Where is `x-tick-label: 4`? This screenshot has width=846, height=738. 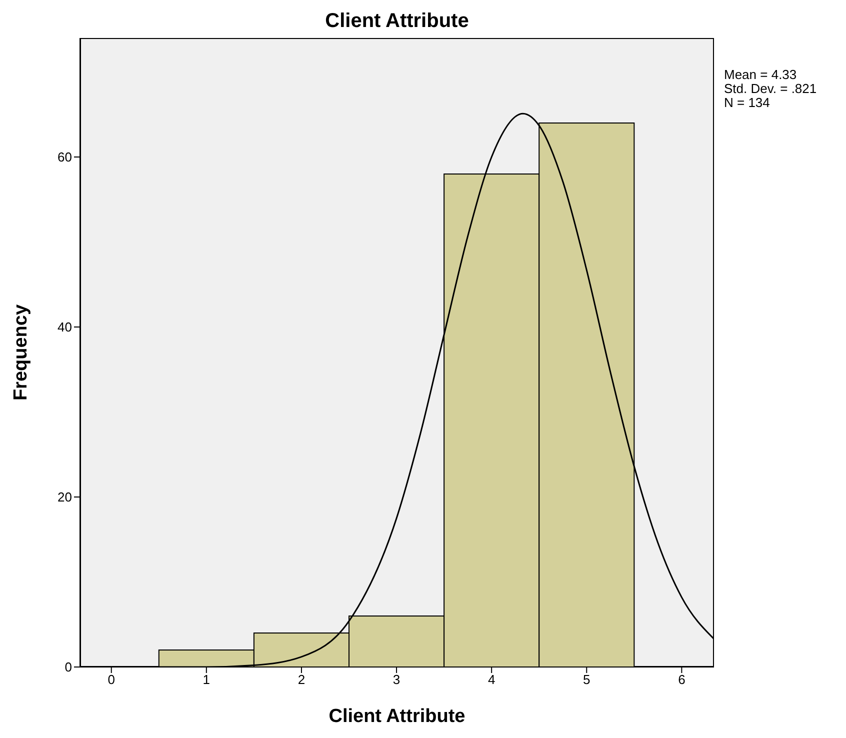
x-tick-label: 4 is located at coordinates (492, 680).